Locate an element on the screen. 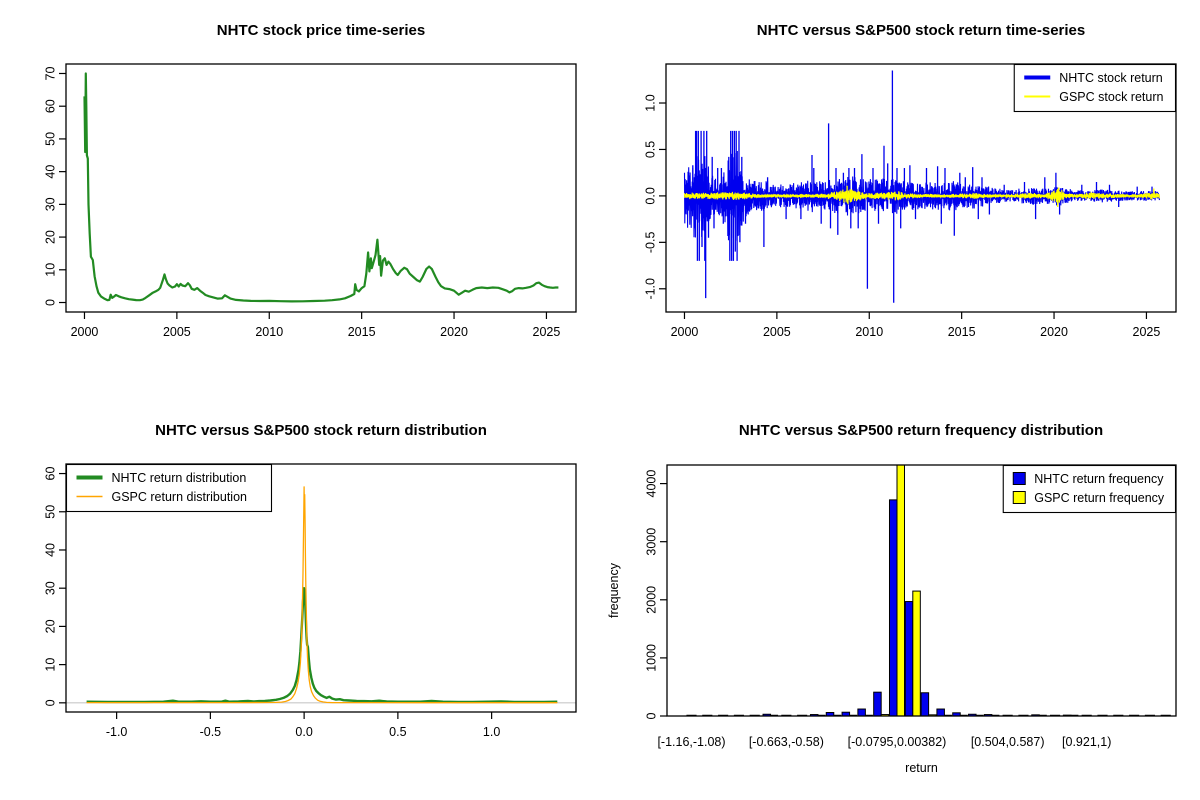 The width and height of the screenshot is (1200, 800). legend-label: GSPC stock return is located at coordinates (1111, 97).